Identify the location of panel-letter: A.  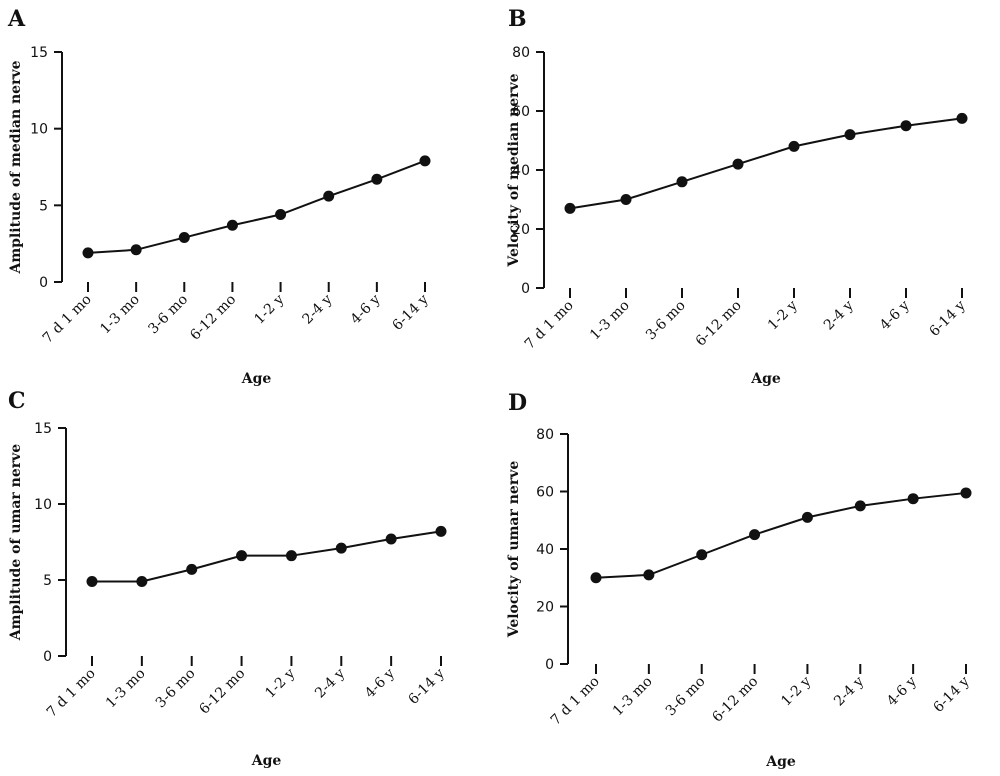
(16, 19).